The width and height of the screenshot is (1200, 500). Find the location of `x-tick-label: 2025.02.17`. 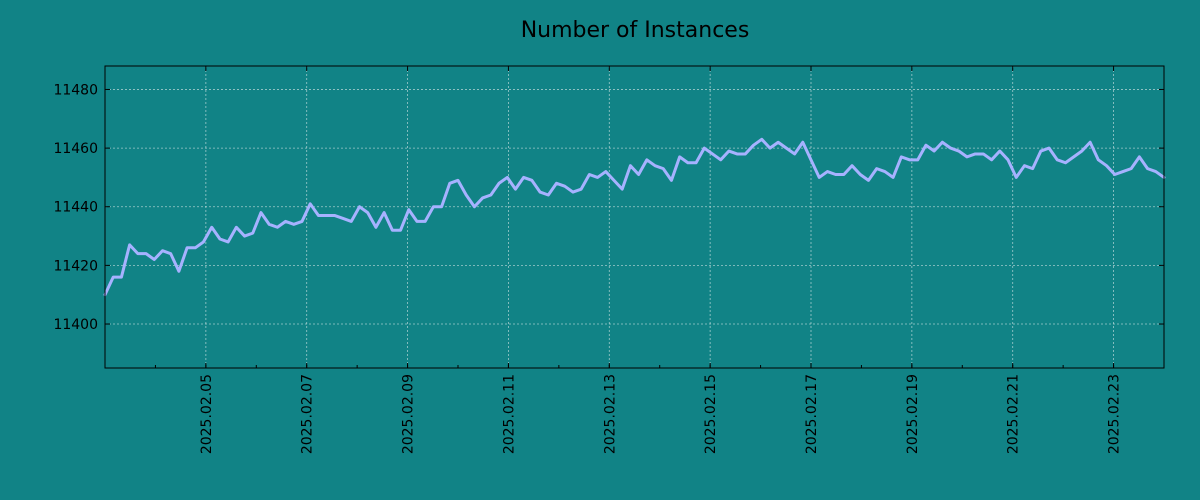

x-tick-label: 2025.02.17 is located at coordinates (812, 414).